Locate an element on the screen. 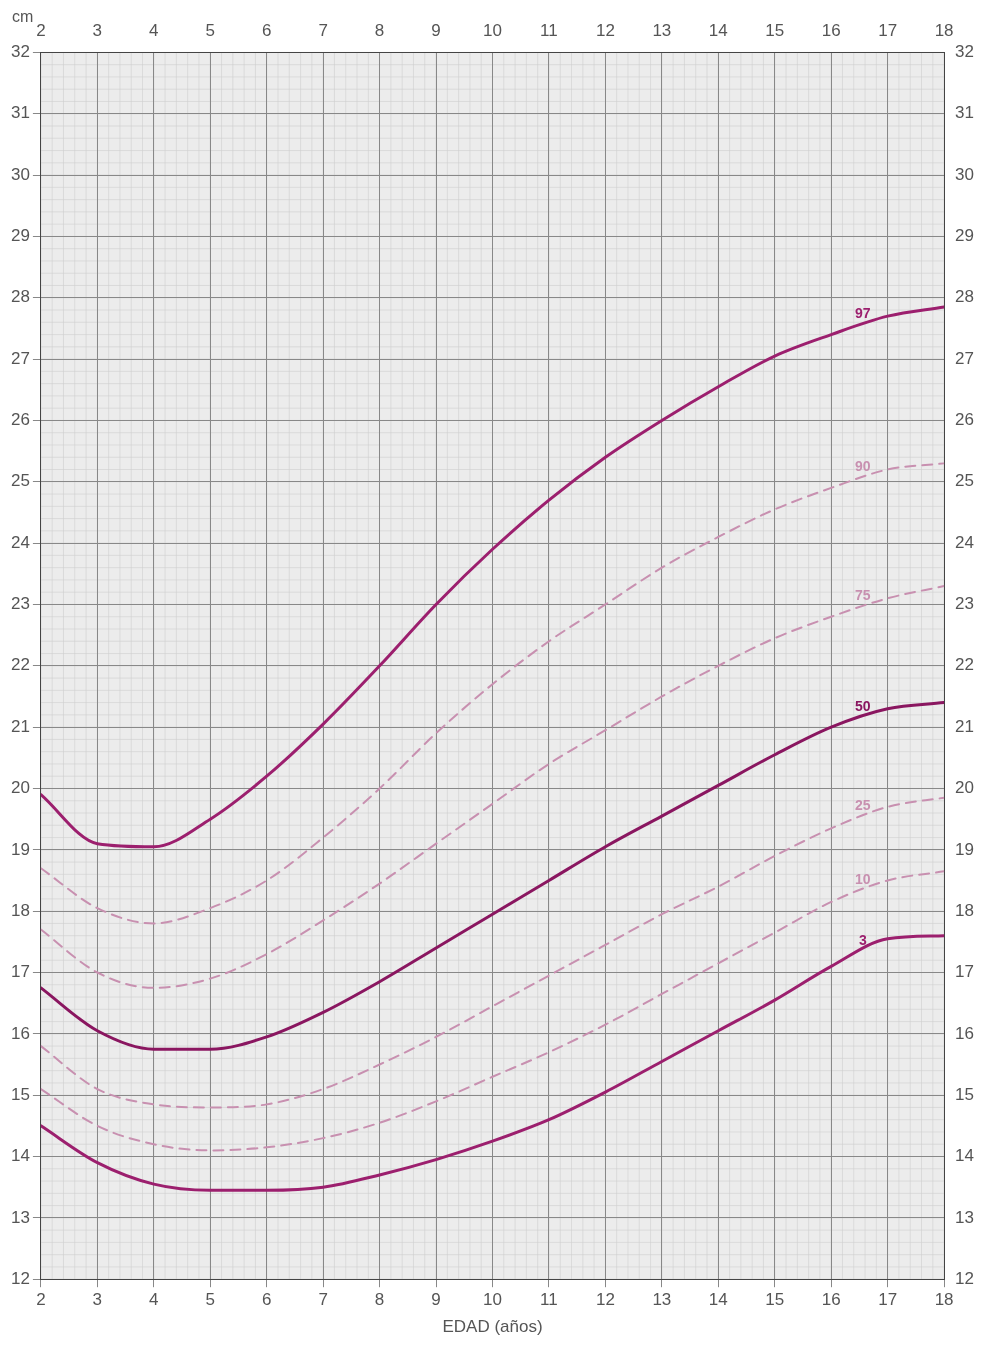  x-tick-label: 16 is located at coordinates (831, 1300).